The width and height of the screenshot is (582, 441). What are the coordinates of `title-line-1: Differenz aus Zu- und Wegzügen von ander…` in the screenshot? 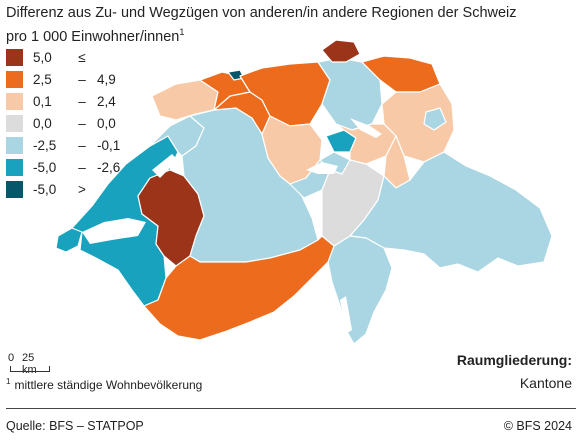 It's located at (261, 13).